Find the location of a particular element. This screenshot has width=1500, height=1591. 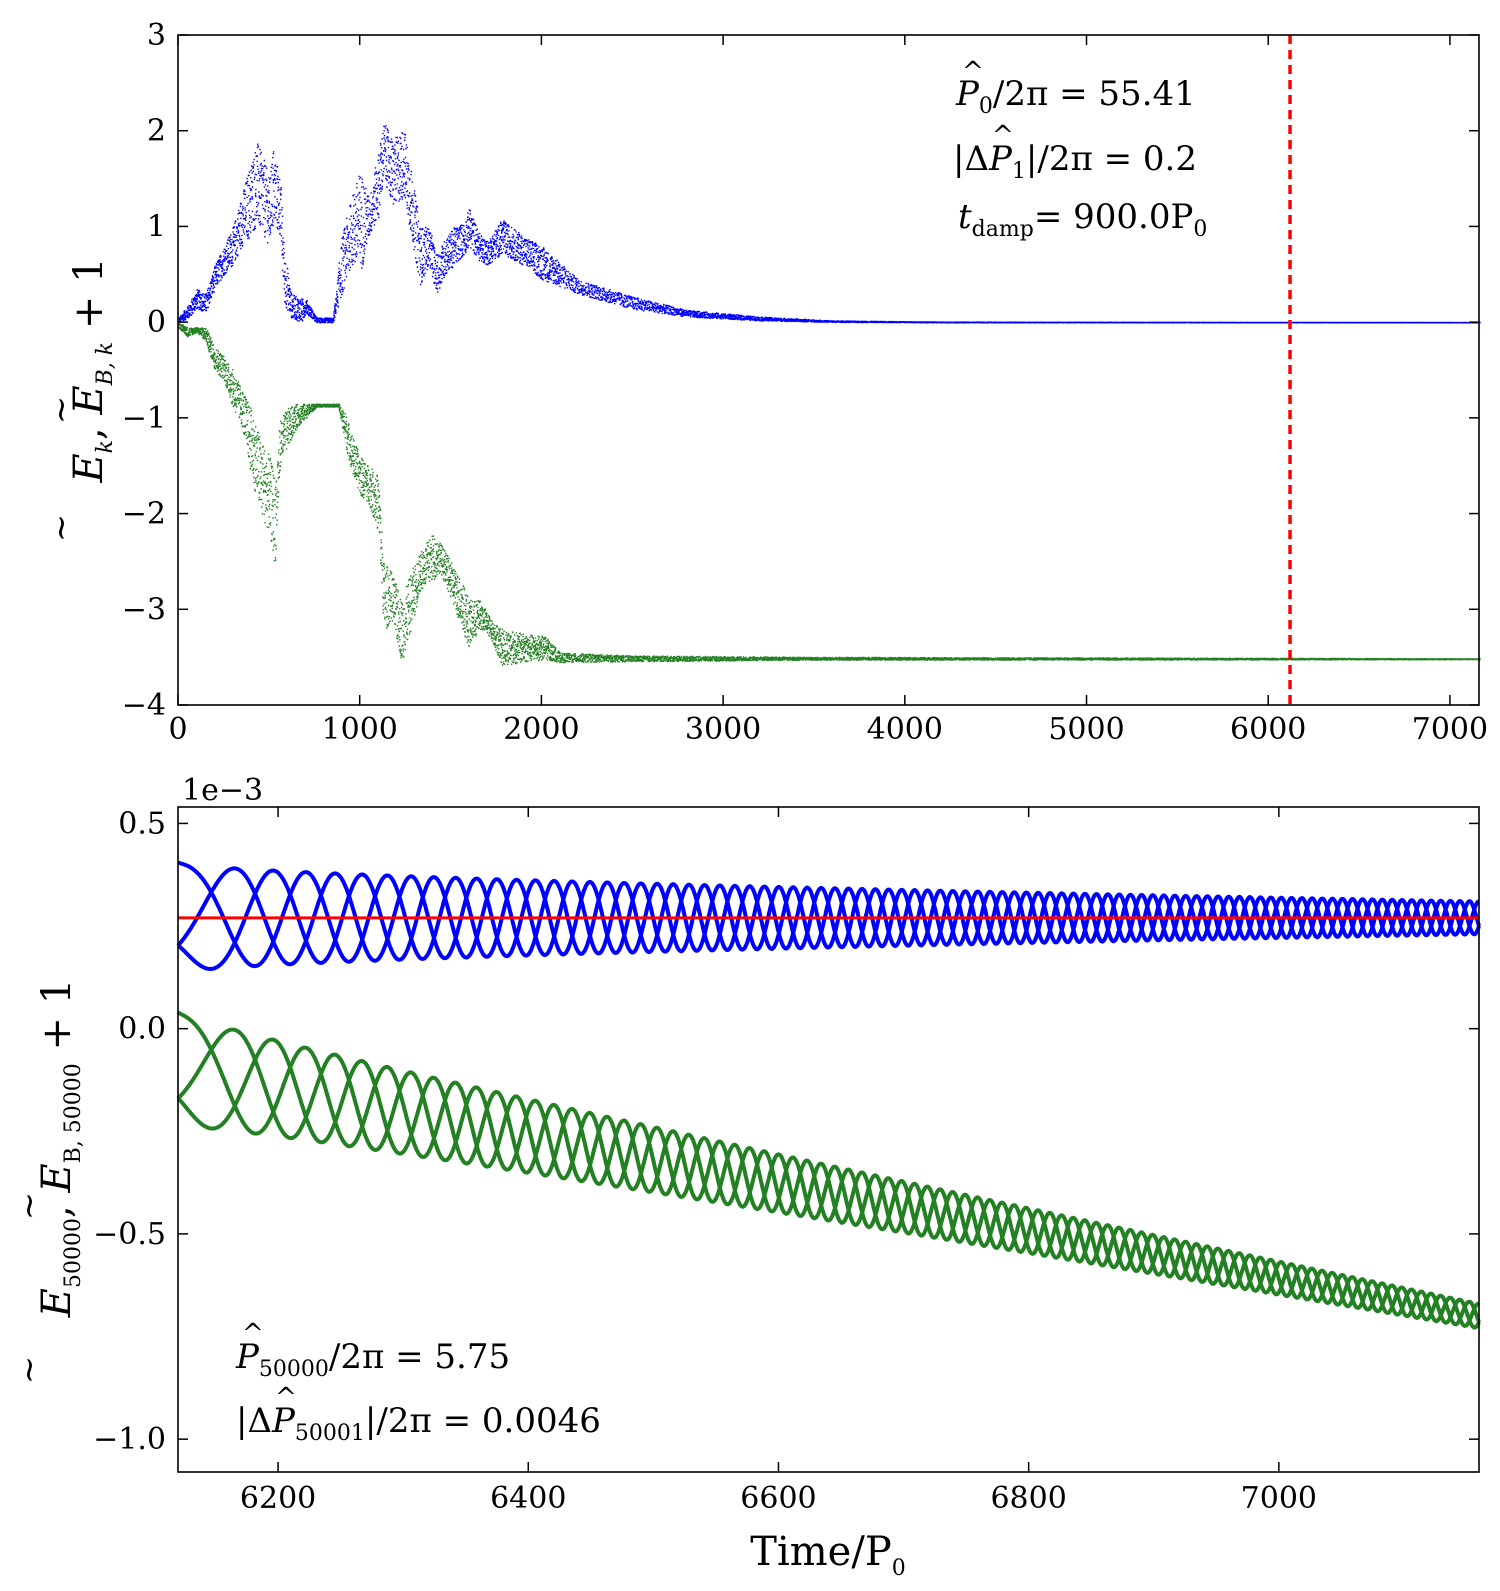

top-xtick-label: 6000 is located at coordinates (1268, 729).